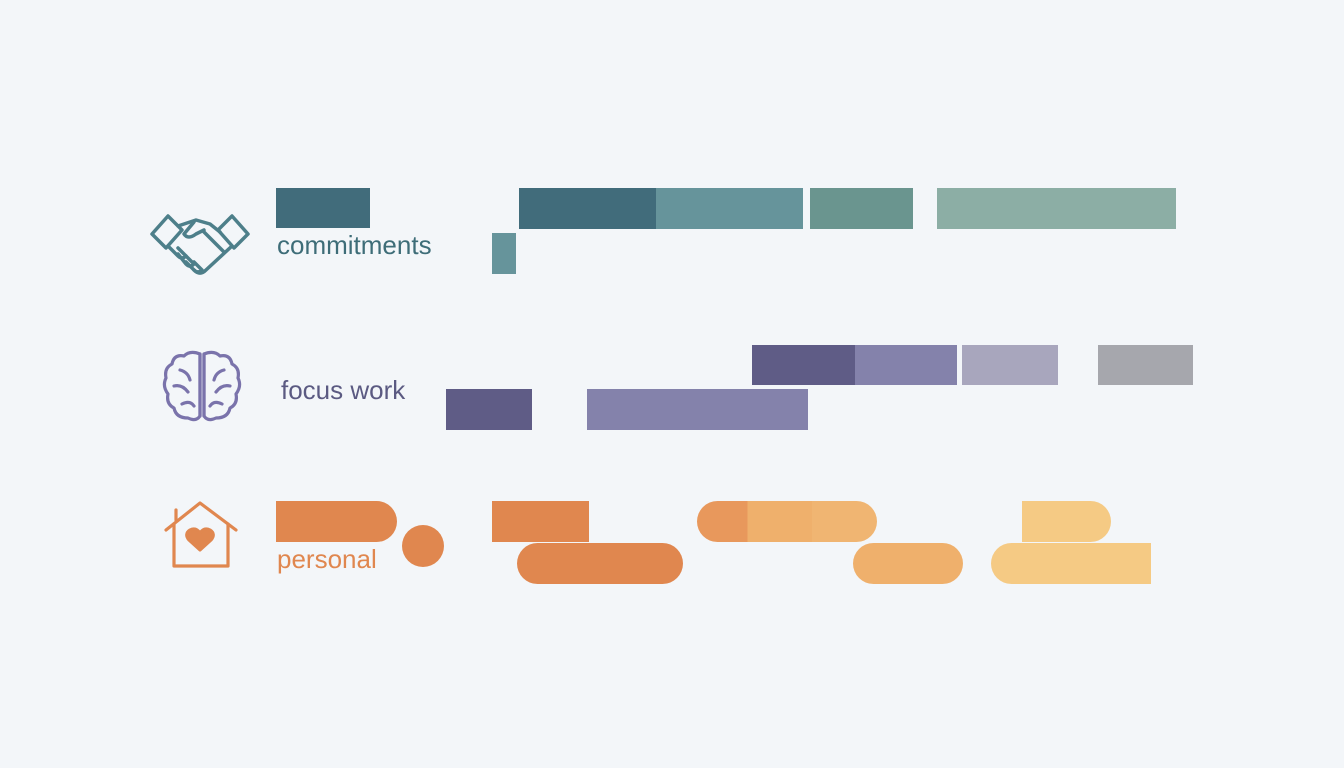  Describe the element at coordinates (423, 546) in the screenshot. I see `personal-dot` at that location.